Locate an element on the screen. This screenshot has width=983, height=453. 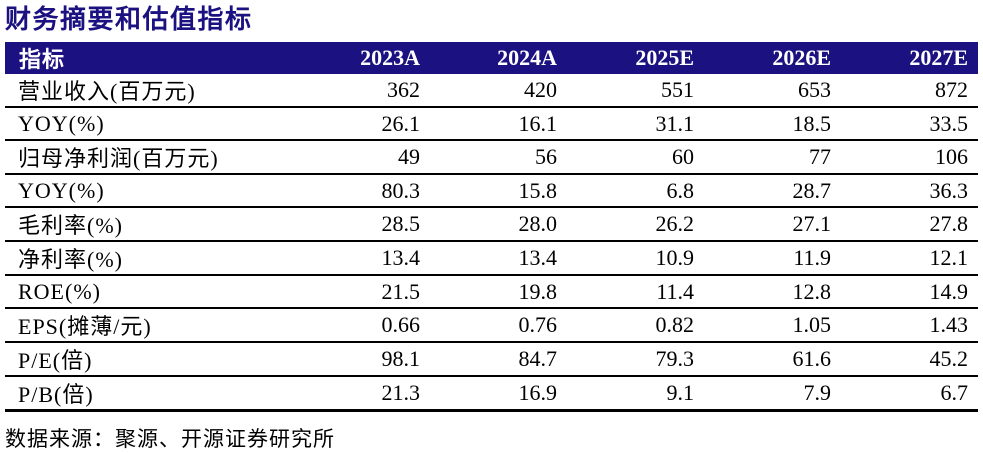
cell-value: 49 is located at coordinates (361, 157).